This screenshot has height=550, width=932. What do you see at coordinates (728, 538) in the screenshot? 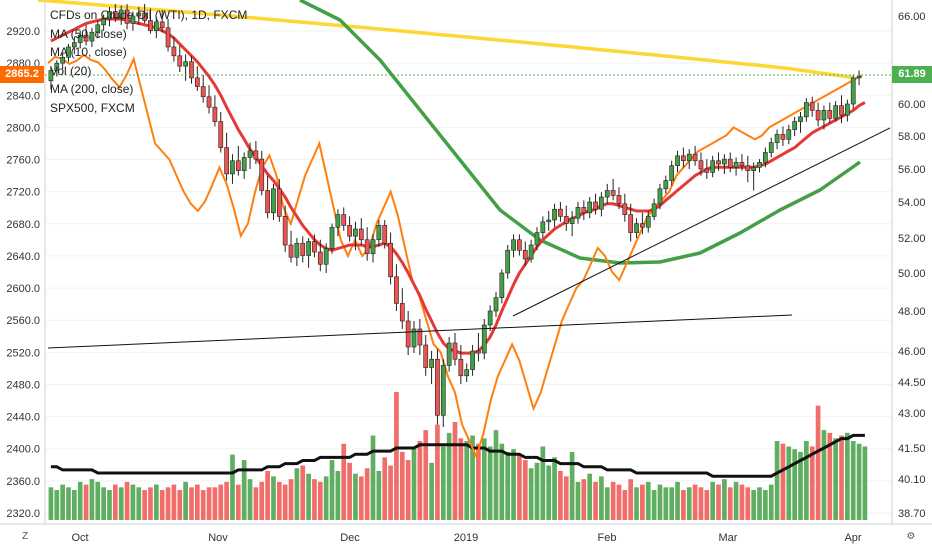
I see `x-tick-label: Mar` at bounding box center [728, 538].